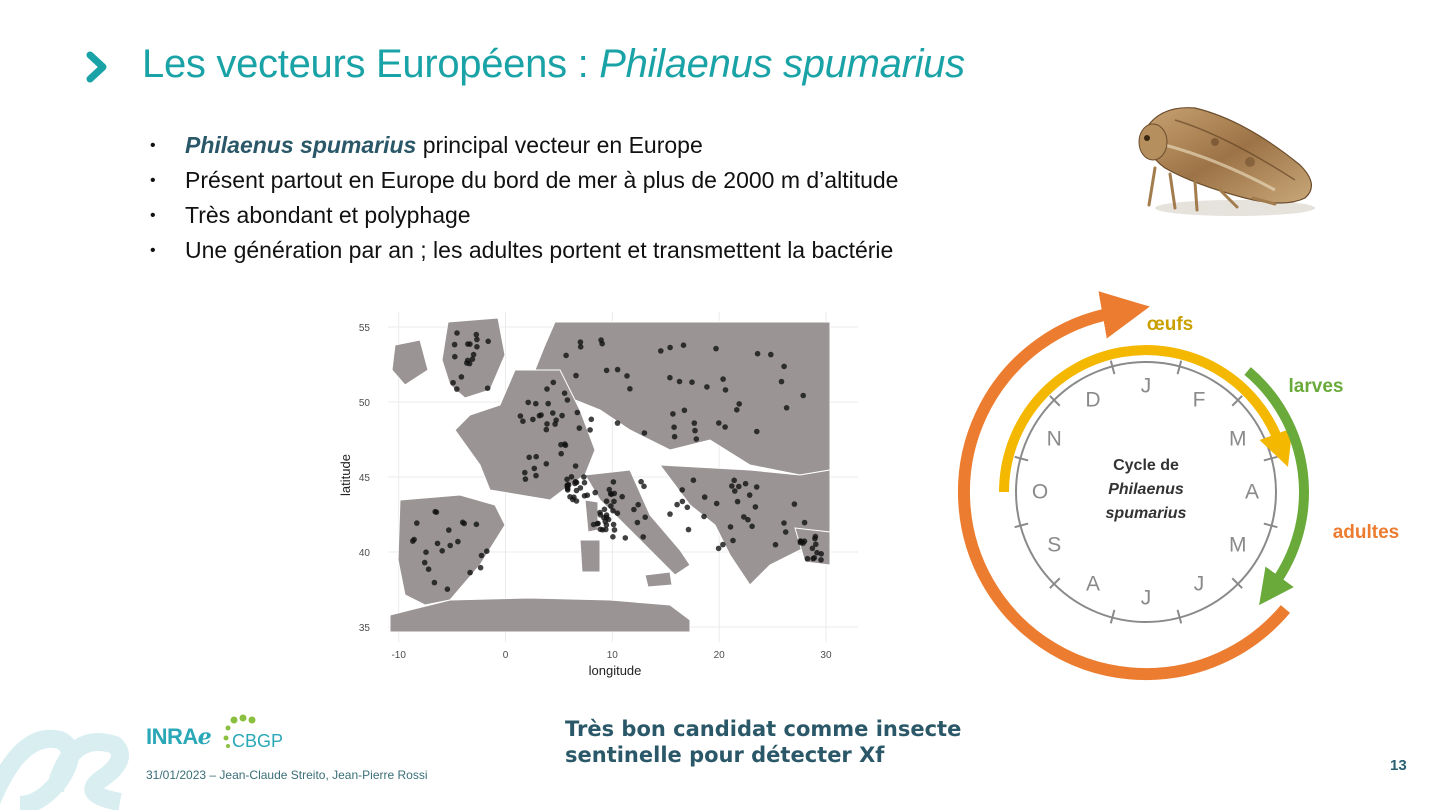 The height and width of the screenshot is (810, 1440). I want to click on x-axis-ticks: -10 0 10 20 30, so click(611, 655).